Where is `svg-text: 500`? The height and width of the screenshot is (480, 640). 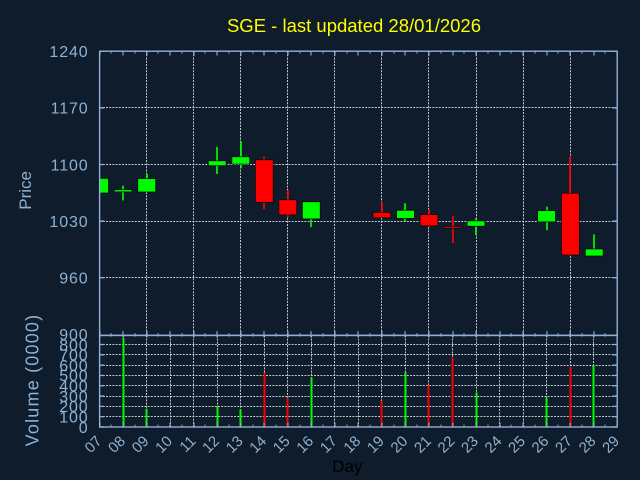 svg-text: 500 is located at coordinates (73, 376).